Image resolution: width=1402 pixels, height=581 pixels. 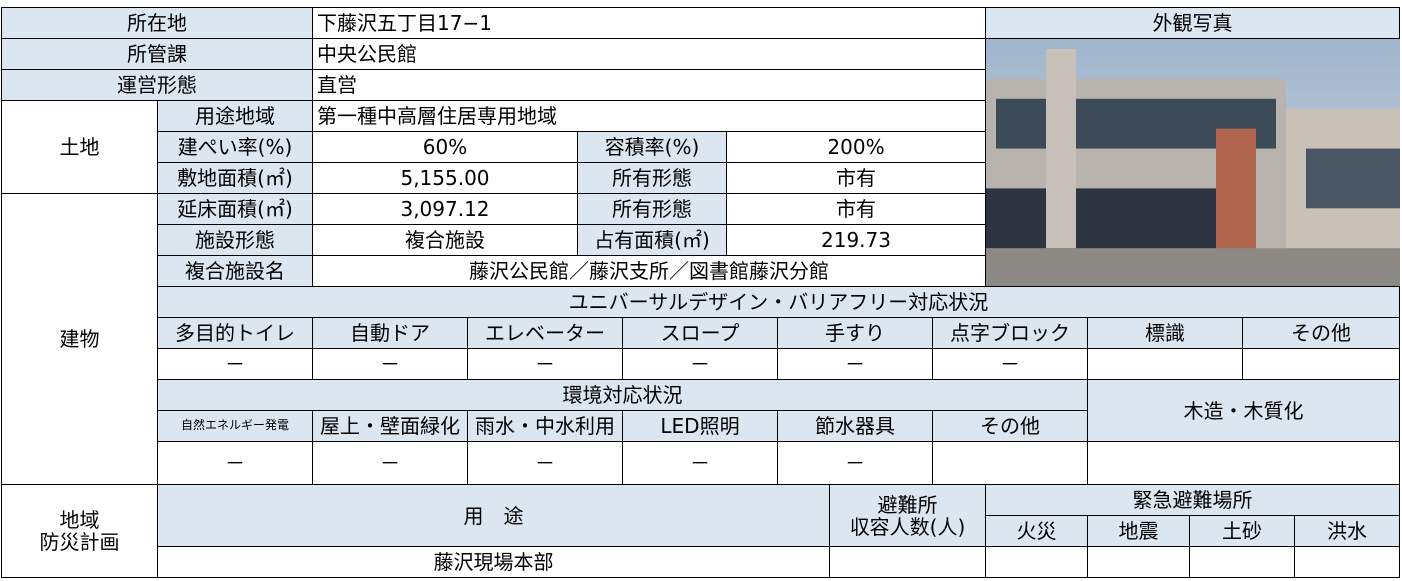 What do you see at coordinates (856, 240) in the screenshot?
I see `table-cell: 219.73` at bounding box center [856, 240].